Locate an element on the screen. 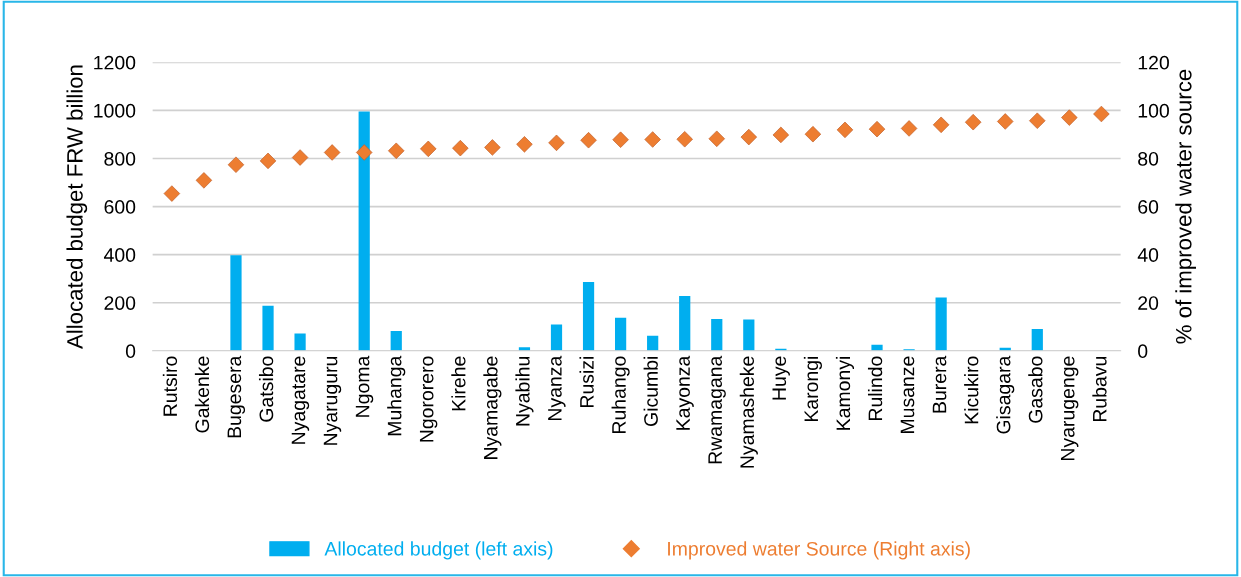  y-tick-label: 1200 is located at coordinates (115, 62).